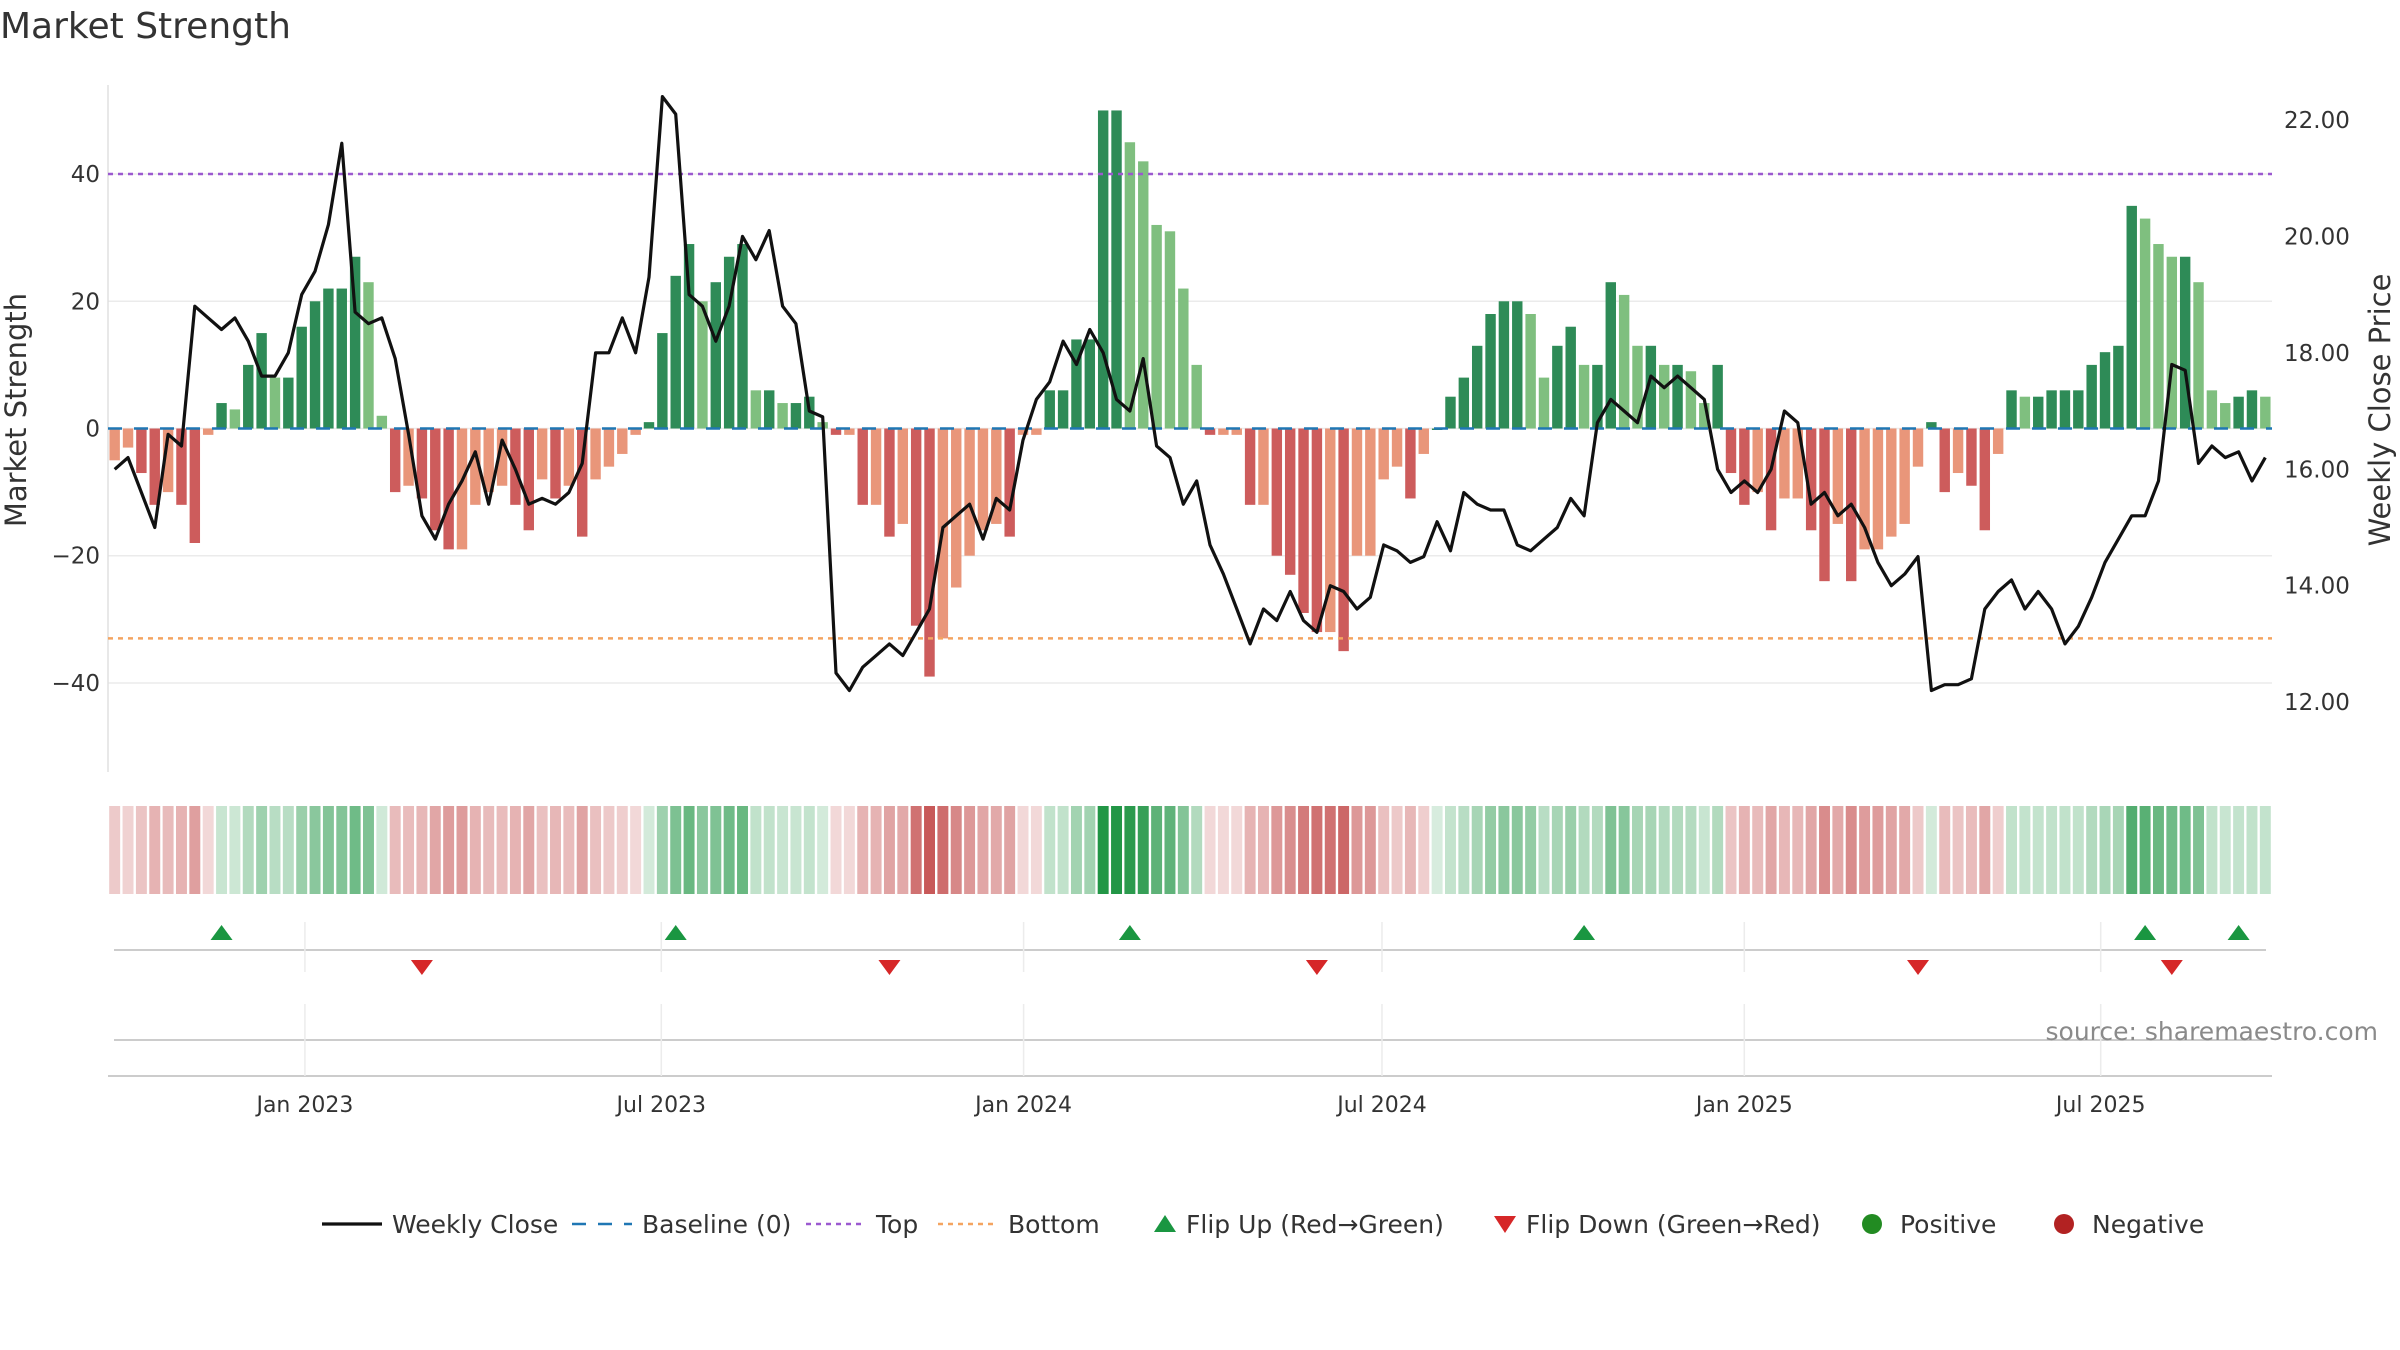 This screenshot has height=1350, width=2400. Describe the element at coordinates (889, 967) in the screenshot. I see `flip-down-marker` at that location.